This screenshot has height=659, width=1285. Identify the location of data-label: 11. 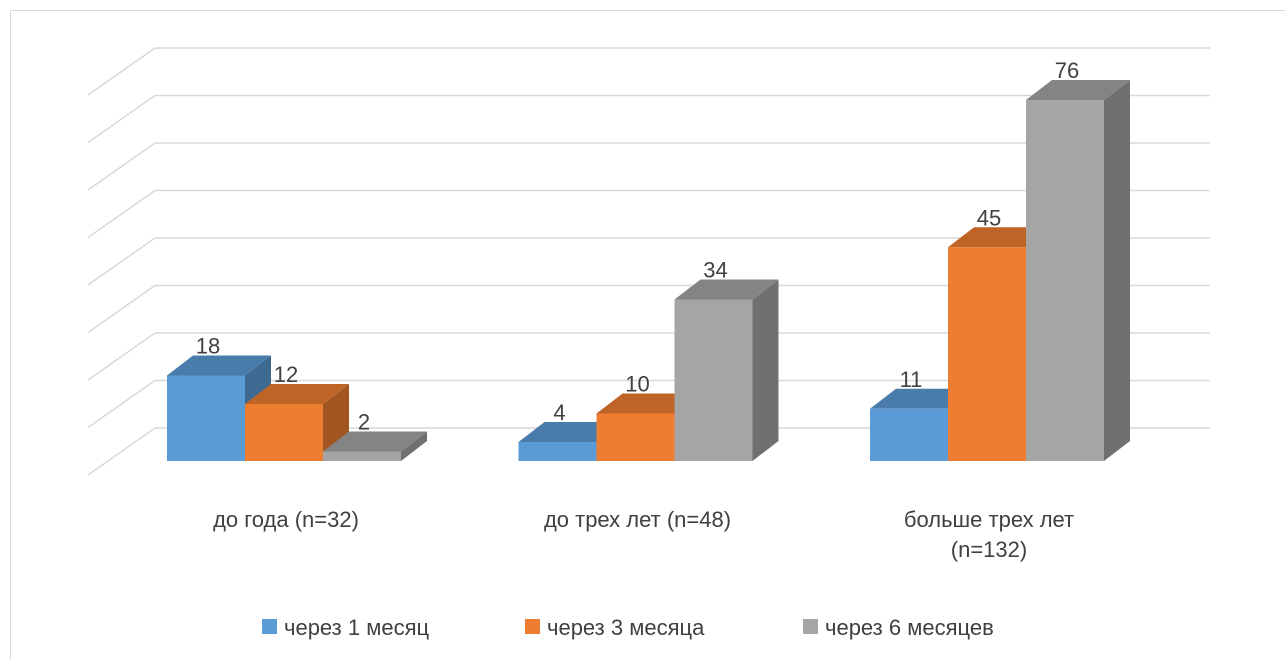
(911, 379).